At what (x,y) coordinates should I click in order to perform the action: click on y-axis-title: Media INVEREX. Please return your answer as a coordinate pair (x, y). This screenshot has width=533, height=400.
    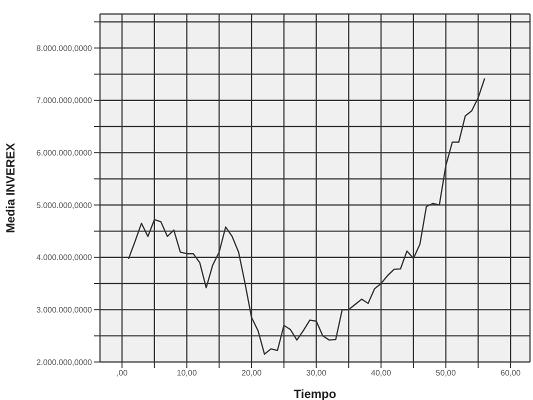
    Looking at the image, I should click on (10, 188).